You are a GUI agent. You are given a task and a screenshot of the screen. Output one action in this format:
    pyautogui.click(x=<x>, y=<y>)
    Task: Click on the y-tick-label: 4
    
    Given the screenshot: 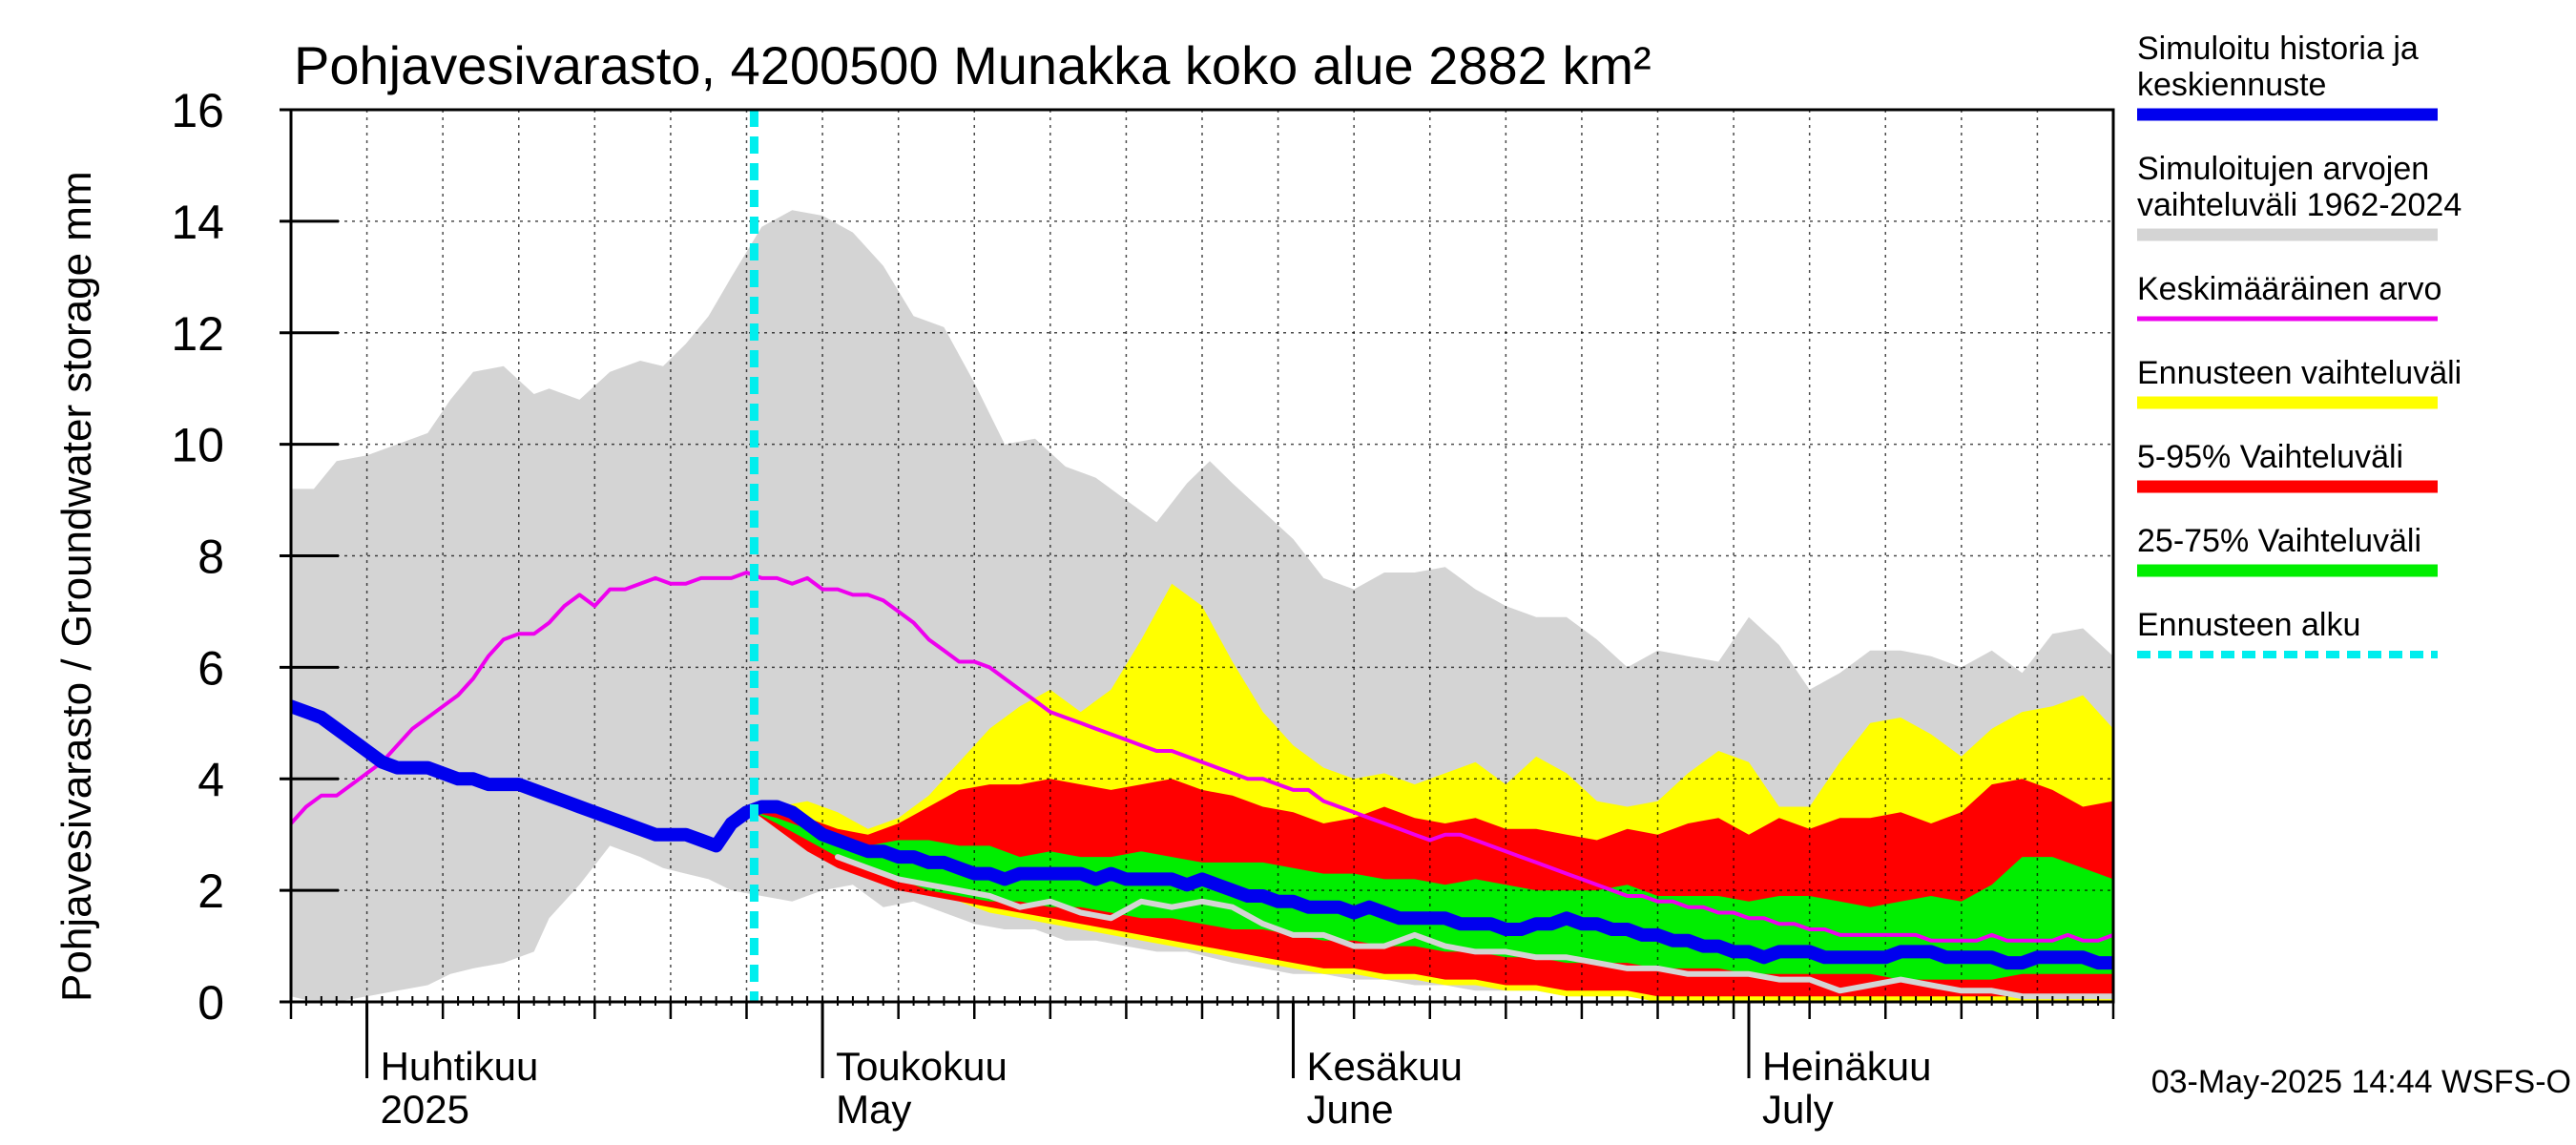 What is the action you would take?
    pyautogui.click(x=210, y=780)
    